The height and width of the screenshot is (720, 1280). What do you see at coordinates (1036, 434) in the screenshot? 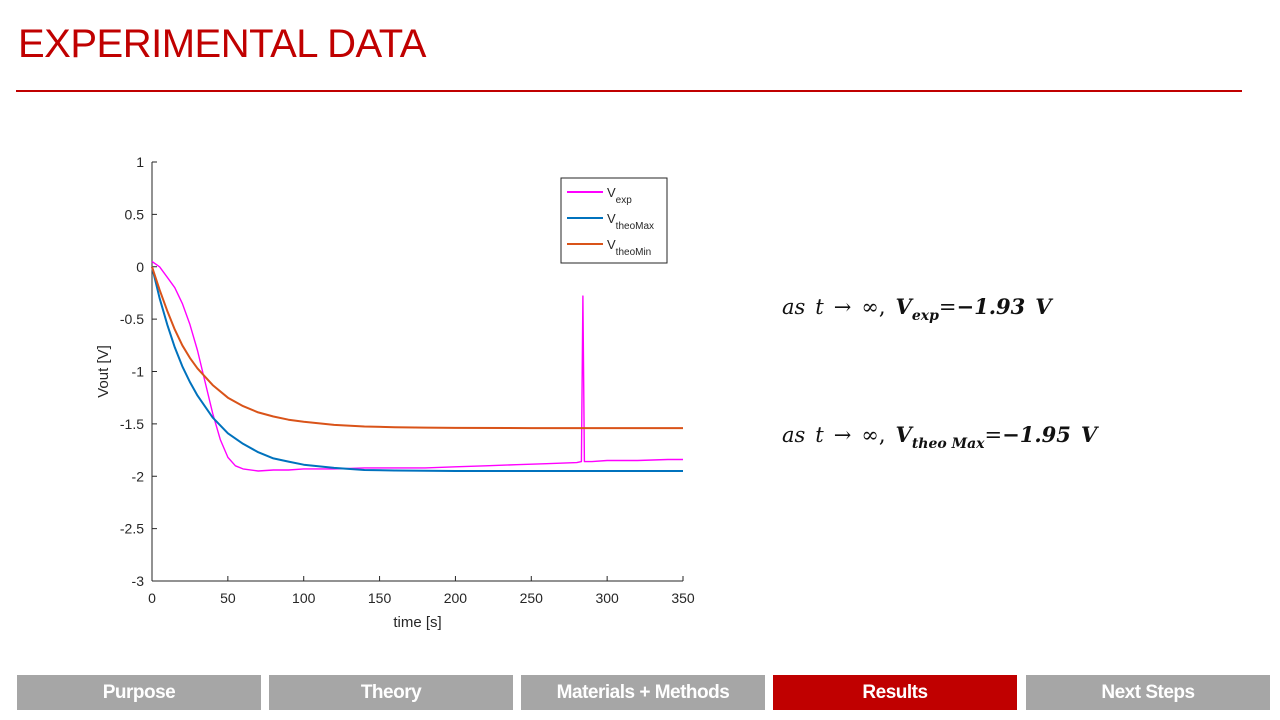
I see `equation-value: −1.95` at bounding box center [1036, 434].